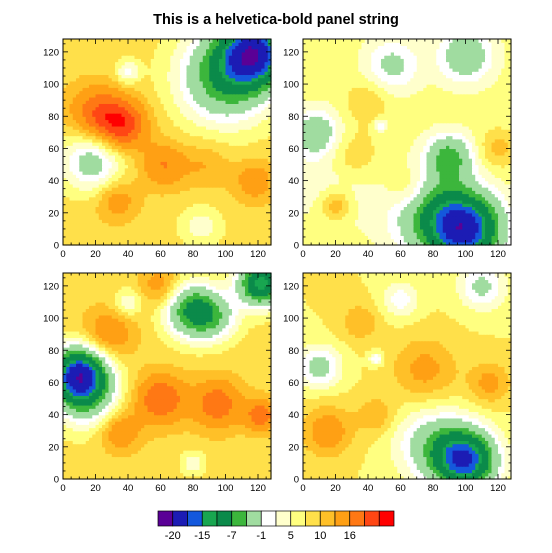 The image size is (552, 553). Describe the element at coordinates (276, 20) in the screenshot. I see `figure-title: This is a helvetica-bold panel string` at that location.